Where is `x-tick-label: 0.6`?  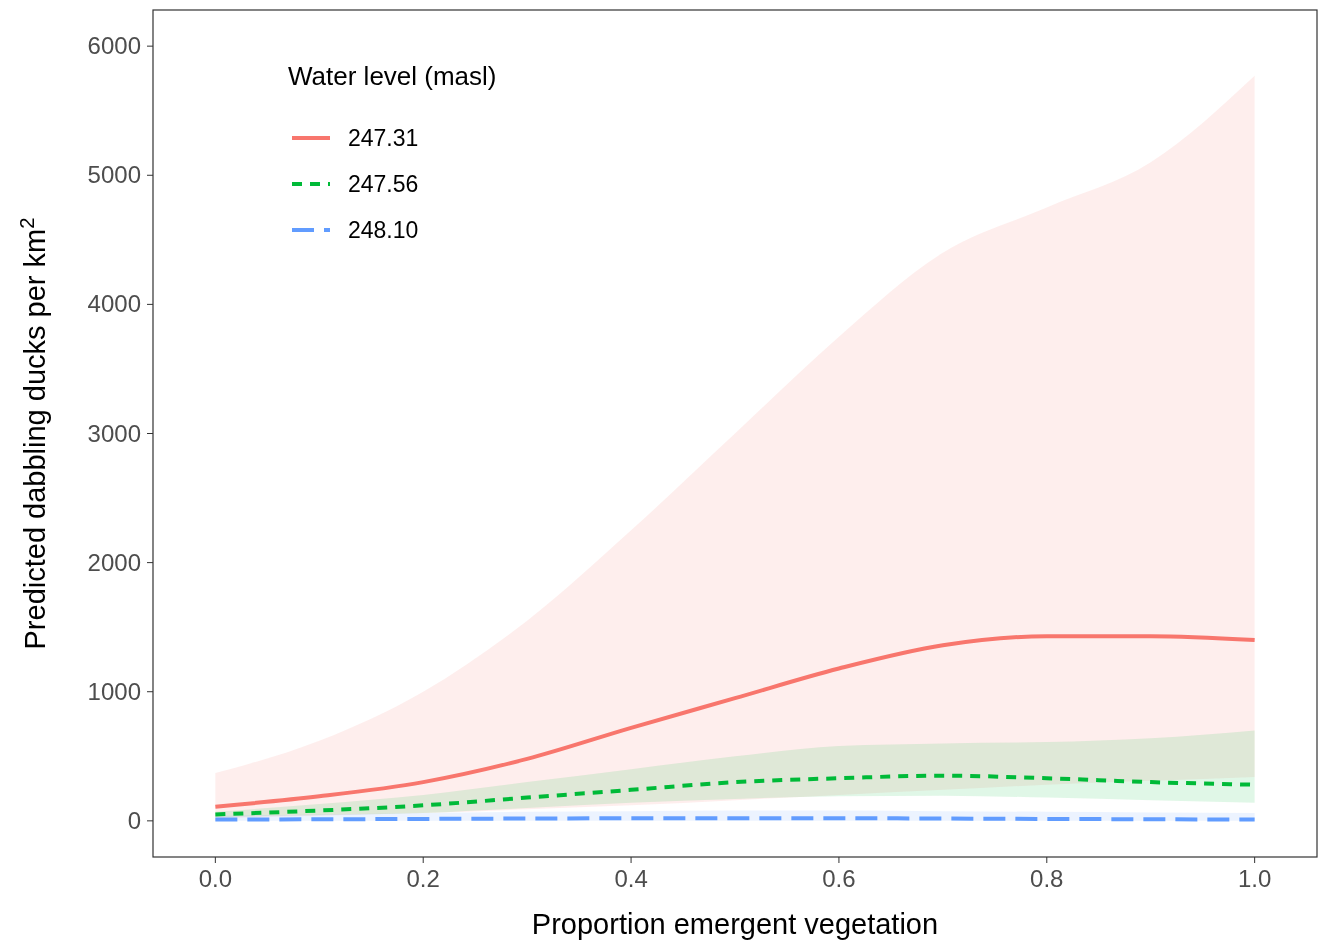 x-tick-label: 0.6 is located at coordinates (839, 878).